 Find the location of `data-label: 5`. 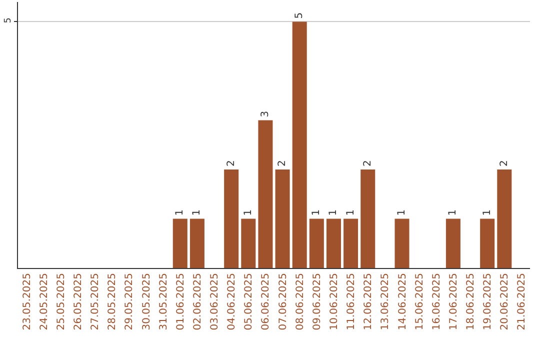

data-label: 5 is located at coordinates (300, 15).